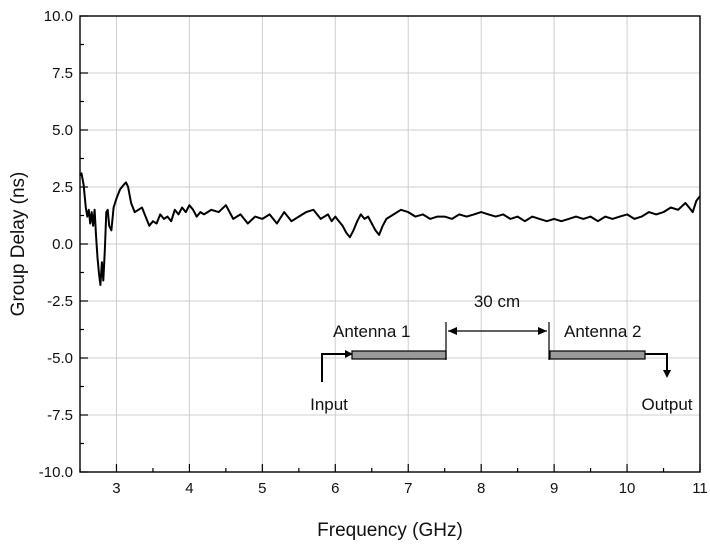 The height and width of the screenshot is (549, 710). Describe the element at coordinates (329, 404) in the screenshot. I see `input-label: Input` at that location.